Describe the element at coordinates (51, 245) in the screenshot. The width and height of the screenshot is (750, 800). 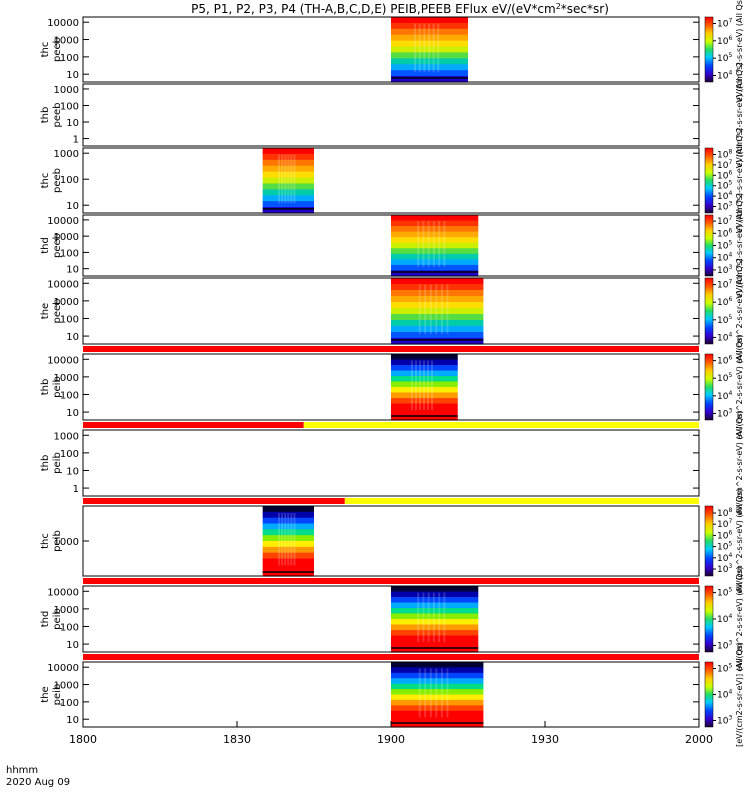
I see `y-axis-label: thdpeeb` at that location.